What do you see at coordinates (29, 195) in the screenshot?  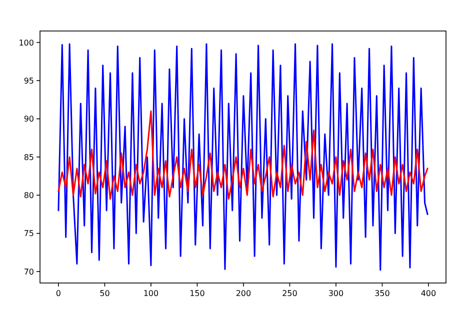 I see `y-tick-label: 80` at bounding box center [29, 195].